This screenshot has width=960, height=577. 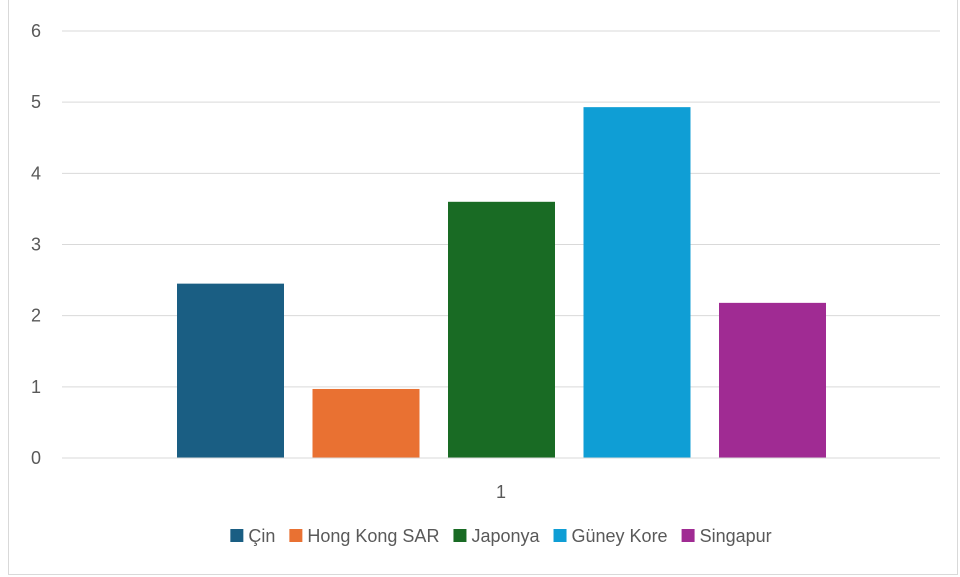 I want to click on y-tick-label: 3, so click(x=36, y=245).